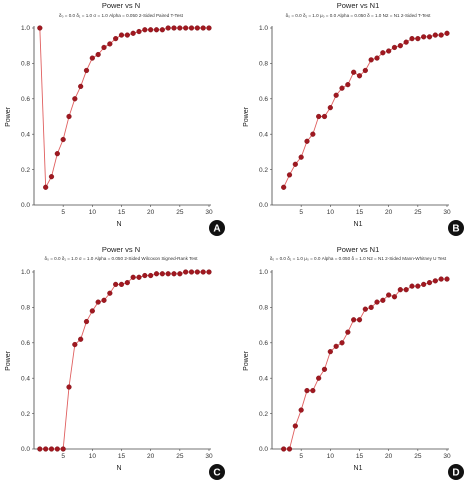  I want to click on y-axis-label: Power, so click(246, 360).